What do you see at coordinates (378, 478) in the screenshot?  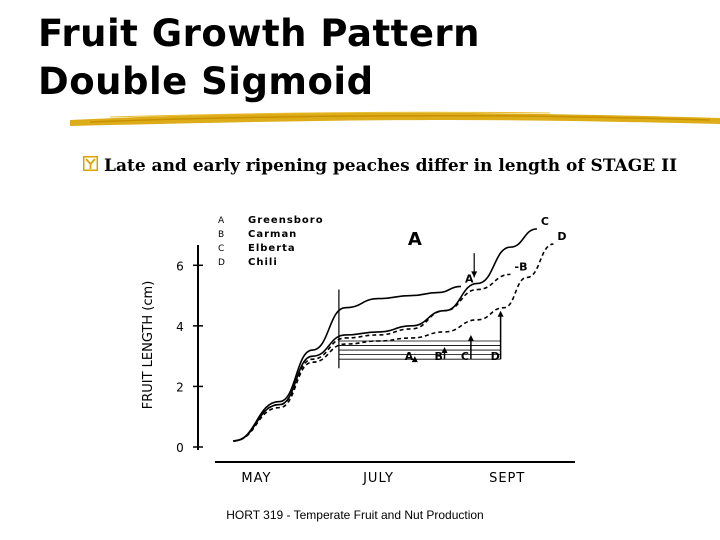 I see `x-tick-label: JULY` at bounding box center [378, 478].